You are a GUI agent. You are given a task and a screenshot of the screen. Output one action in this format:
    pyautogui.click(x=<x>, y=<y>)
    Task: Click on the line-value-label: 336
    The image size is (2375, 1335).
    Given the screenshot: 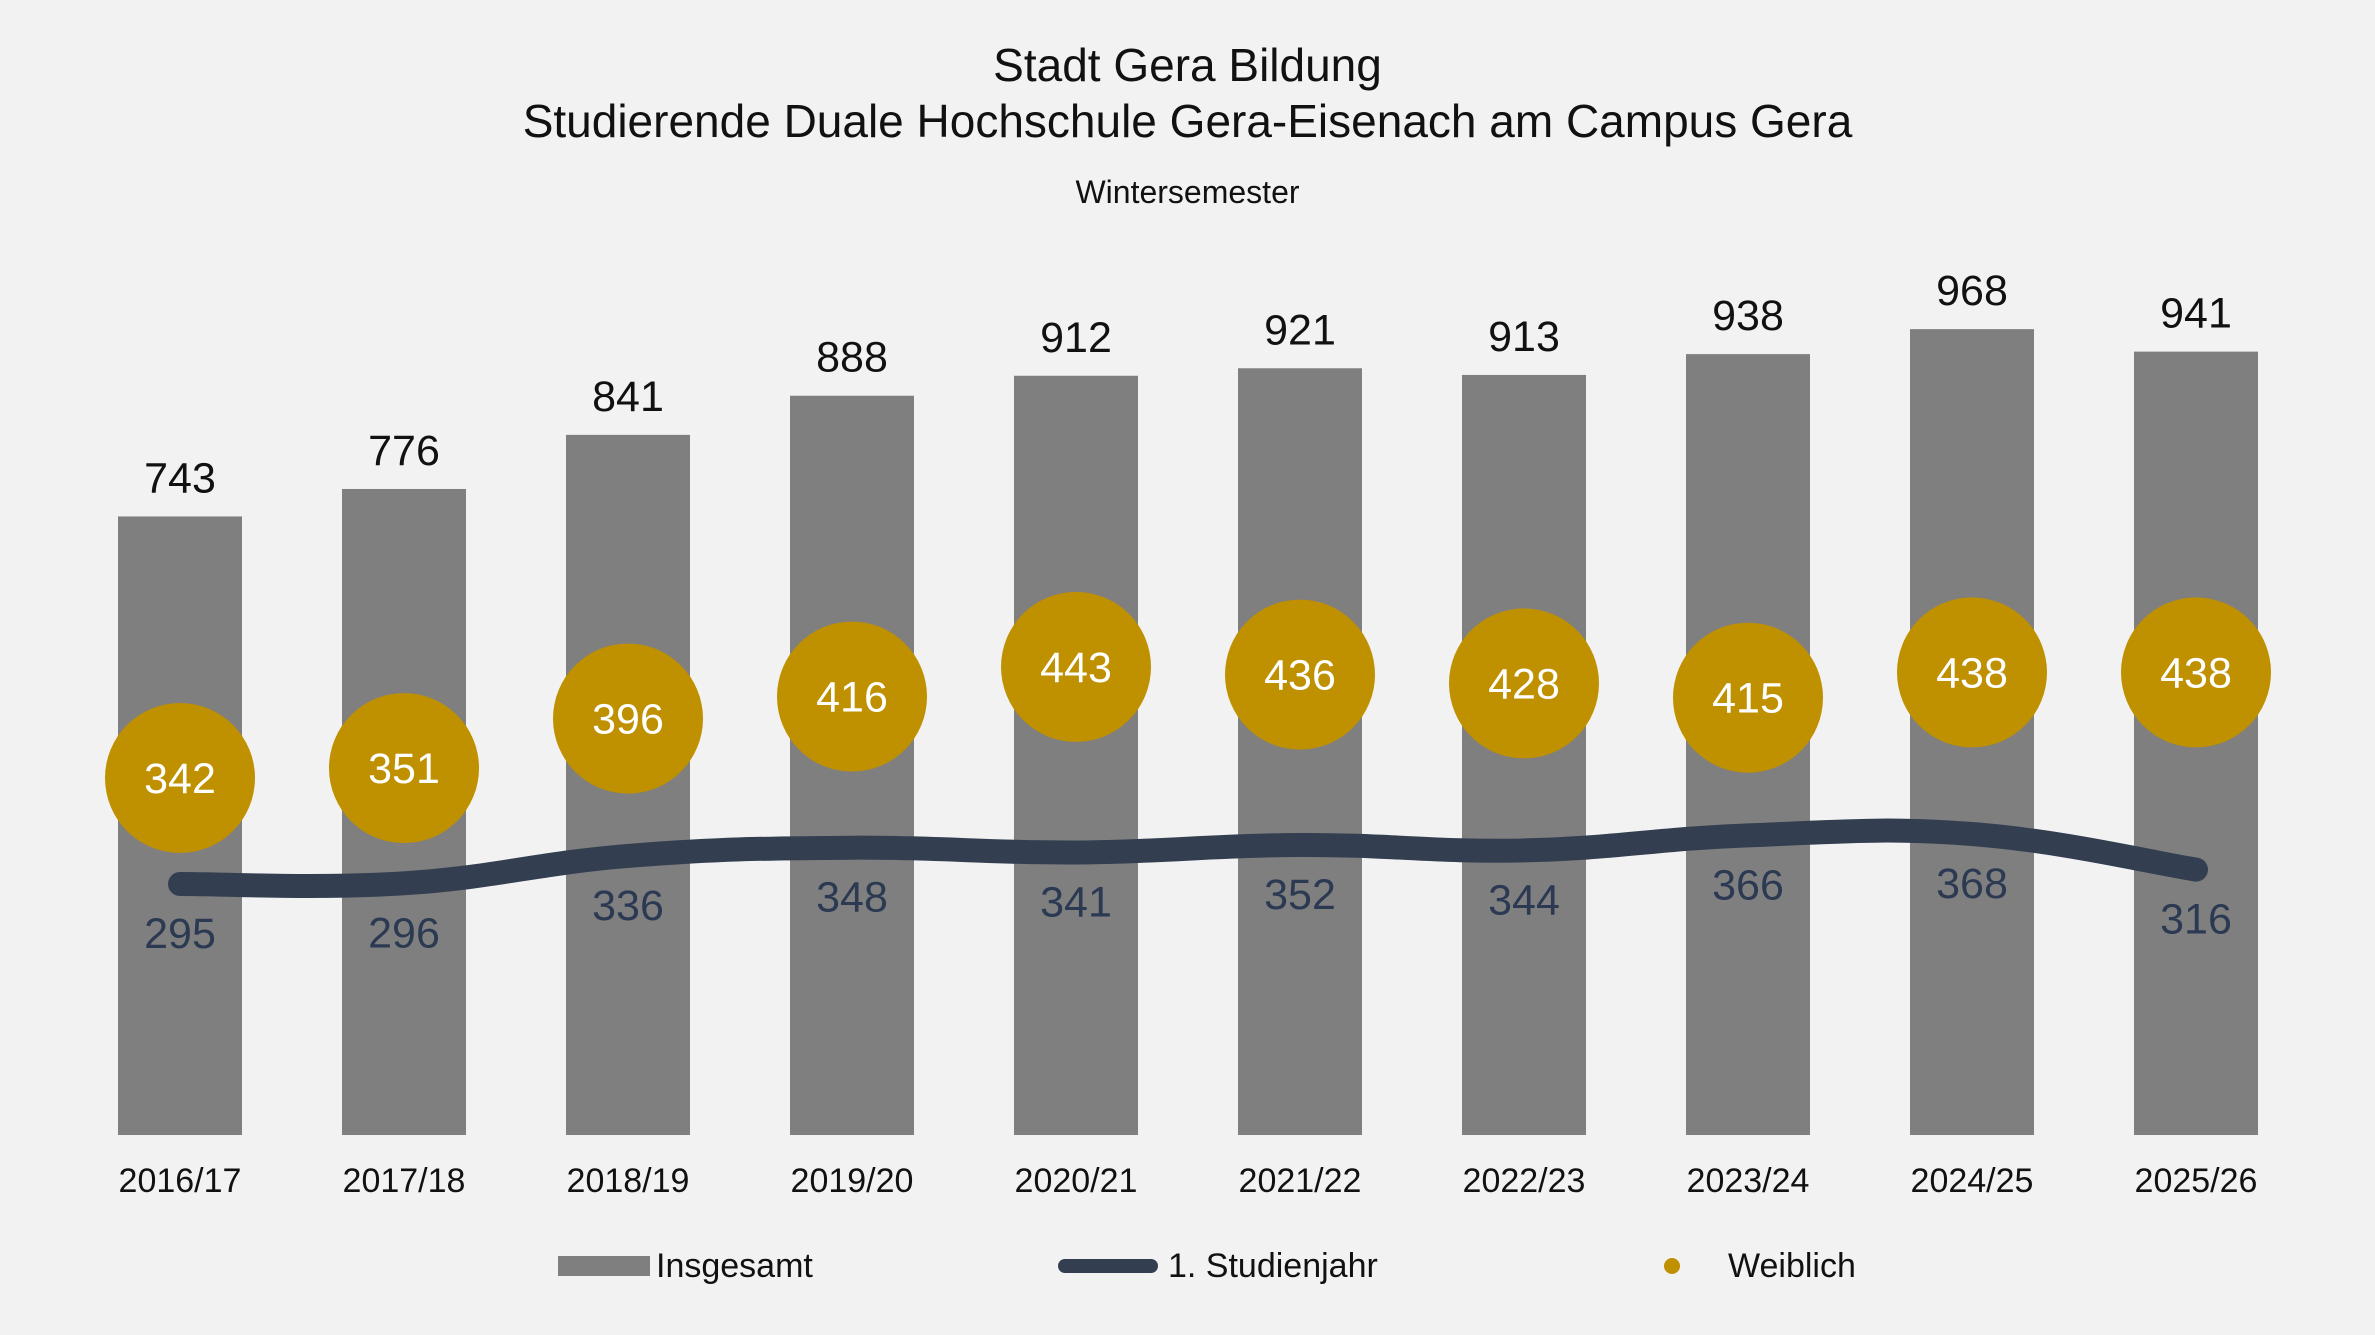 What is the action you would take?
    pyautogui.click(x=628, y=906)
    